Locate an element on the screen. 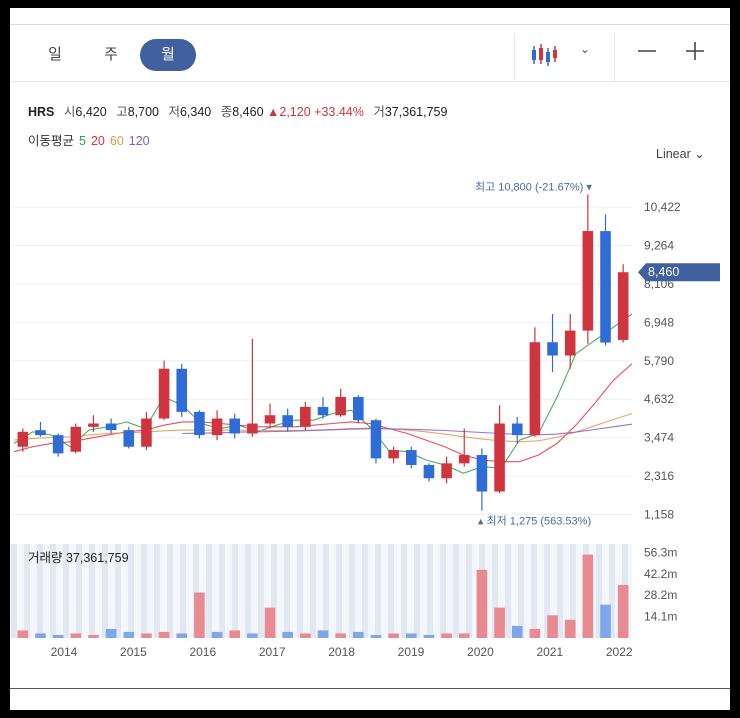 This screenshot has width=740, height=718. volume-axis-tick: 14.1m is located at coordinates (660, 617).